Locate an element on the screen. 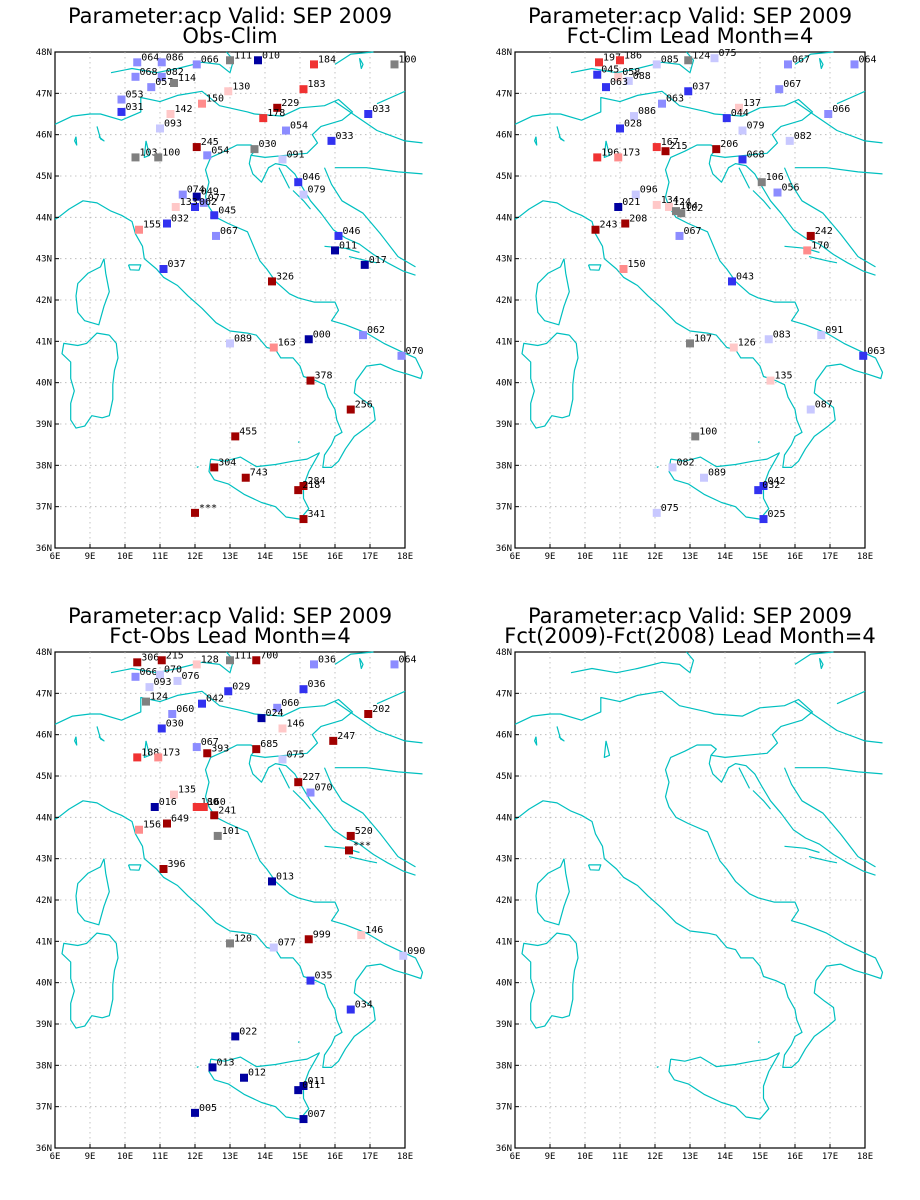 This screenshot has width=920, height=1200. station-value-label: 075 is located at coordinates (728, 53).